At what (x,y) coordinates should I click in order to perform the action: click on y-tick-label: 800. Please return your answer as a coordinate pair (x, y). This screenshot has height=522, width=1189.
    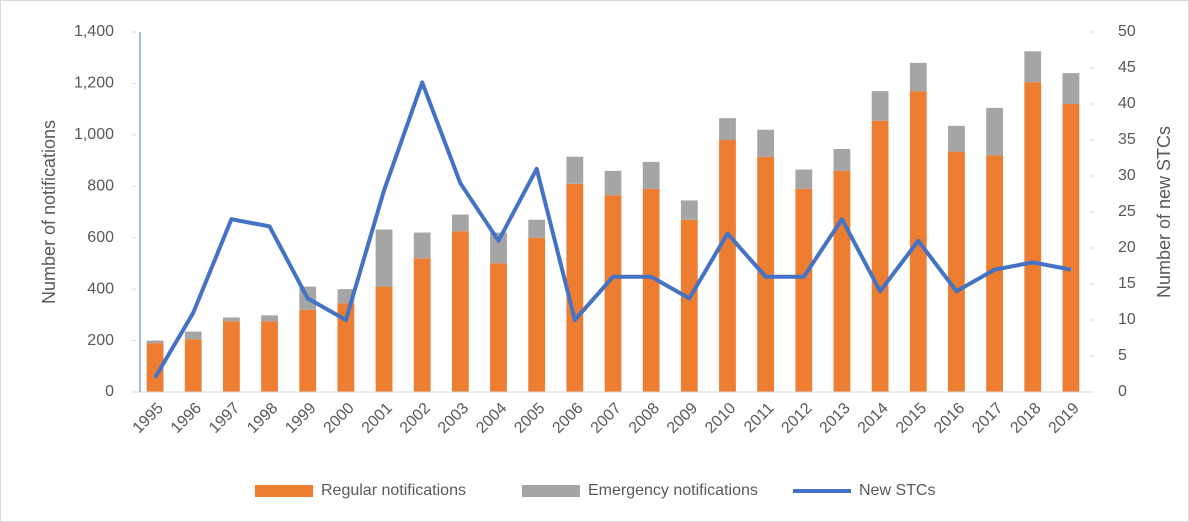
    Looking at the image, I should click on (100, 186).